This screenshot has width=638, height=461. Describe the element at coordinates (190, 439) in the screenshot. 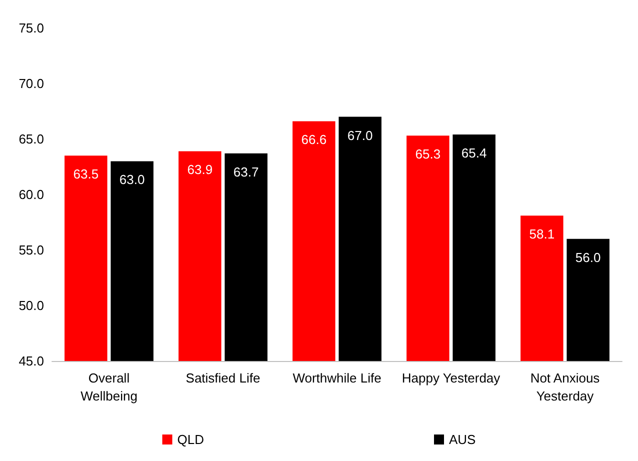

I see `legend-label: QLD` at that location.